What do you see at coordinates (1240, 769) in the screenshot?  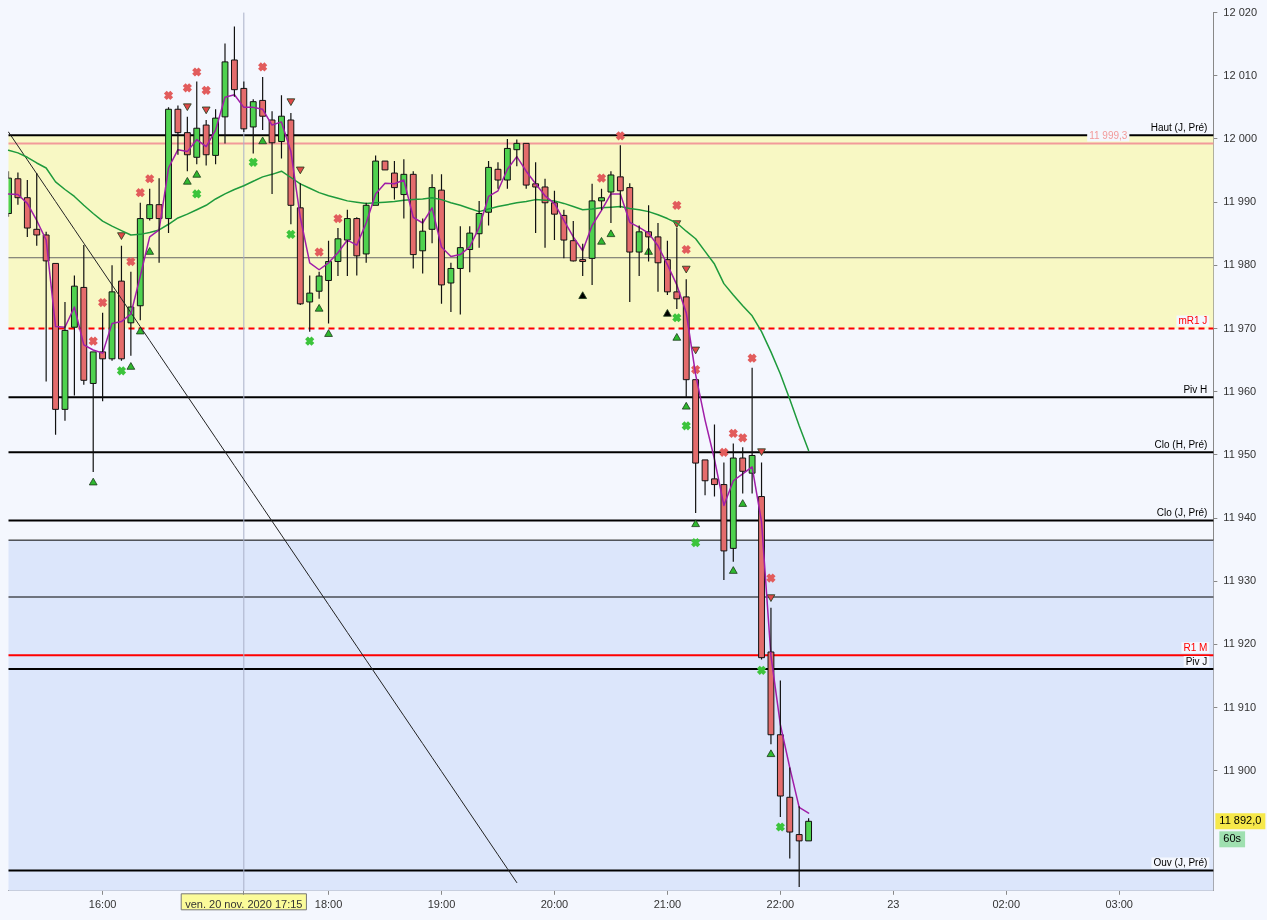 I see `y-tick-label: 11 900` at bounding box center [1240, 769].